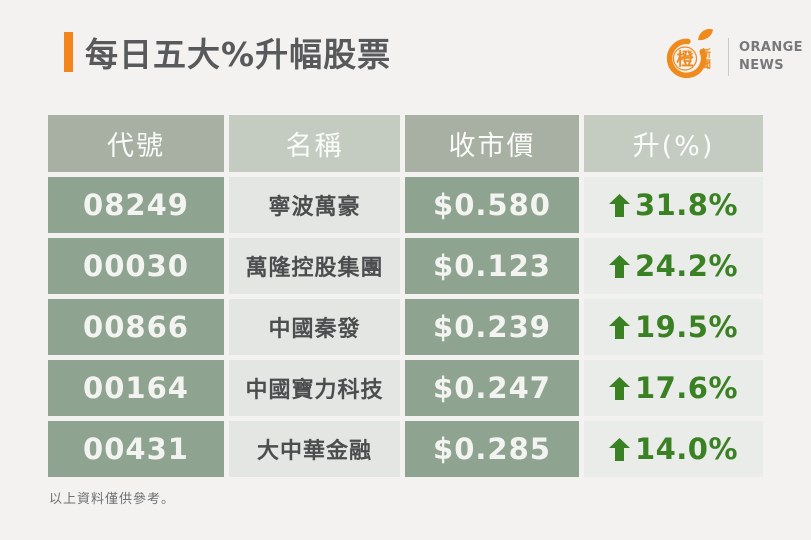 The width and height of the screenshot is (811, 540). I want to click on disclaimer-text: 以上資料僅供參考。, so click(112, 499).